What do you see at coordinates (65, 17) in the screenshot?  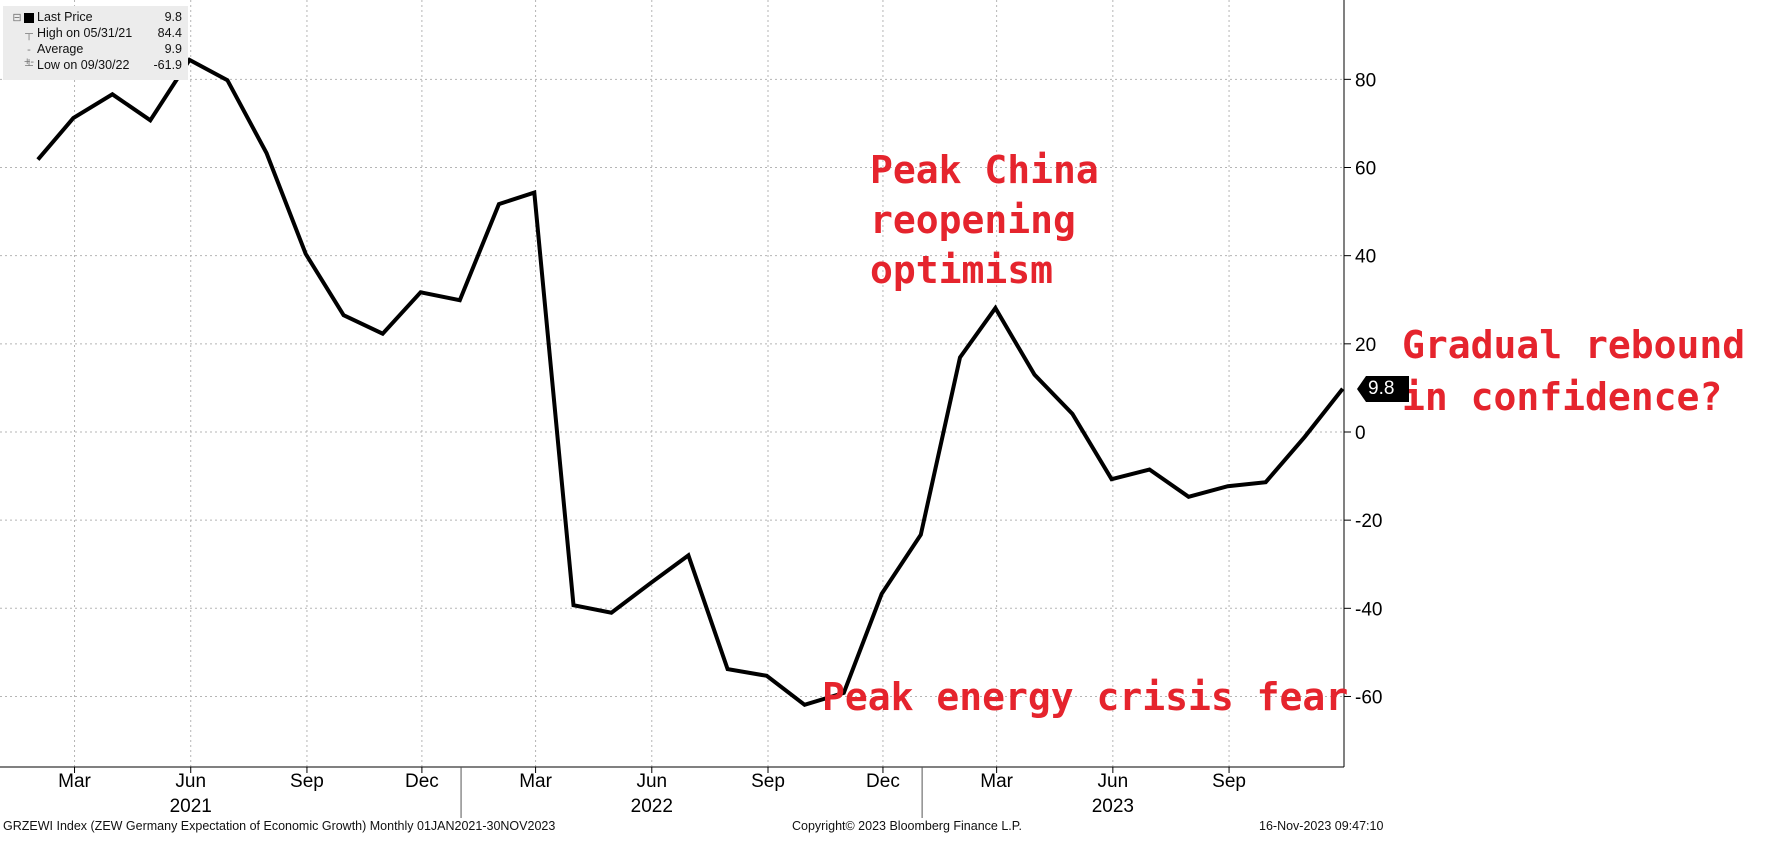 I see `legend-label: Last Price` at bounding box center [65, 17].